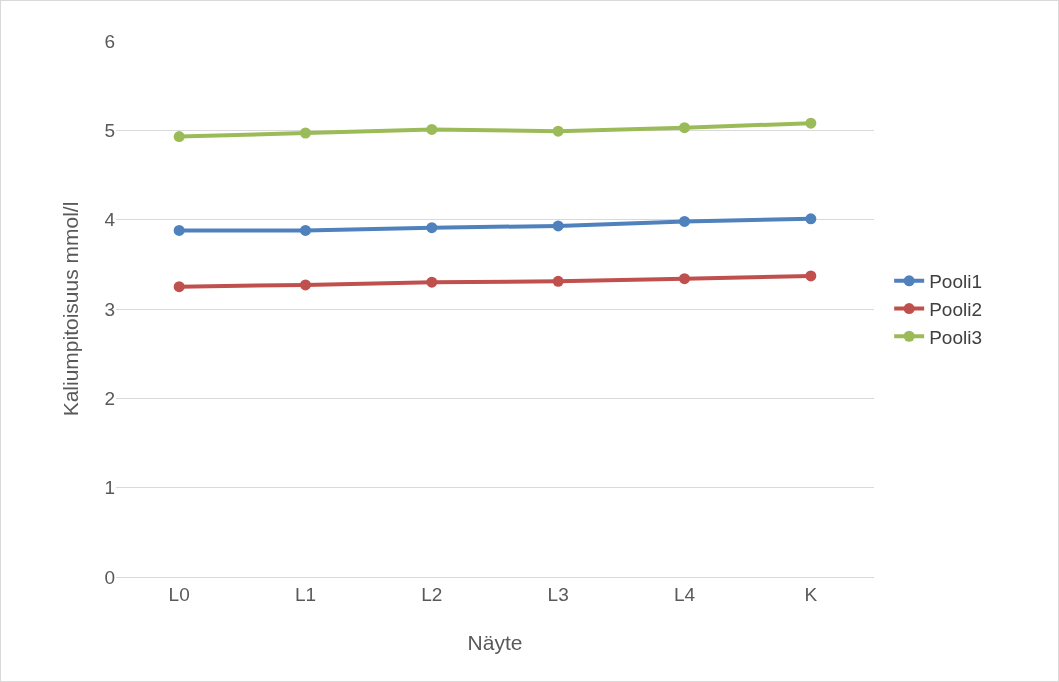  Describe the element at coordinates (955, 309) in the screenshot. I see `legend-label: Pooli2` at that location.